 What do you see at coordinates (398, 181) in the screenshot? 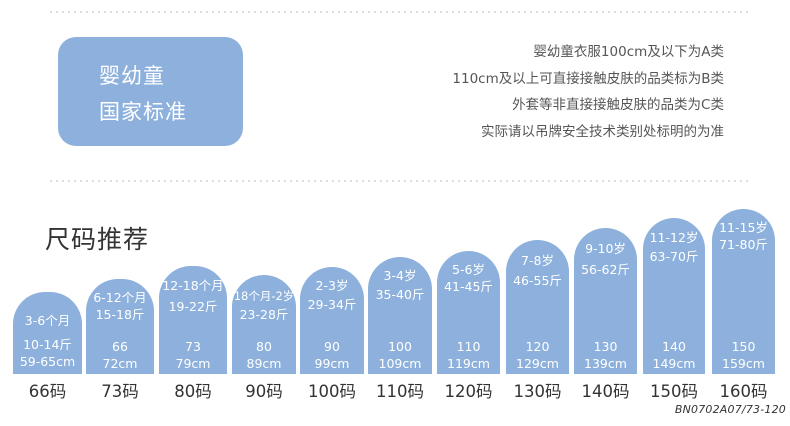
I see `middle-divider` at bounding box center [398, 181].